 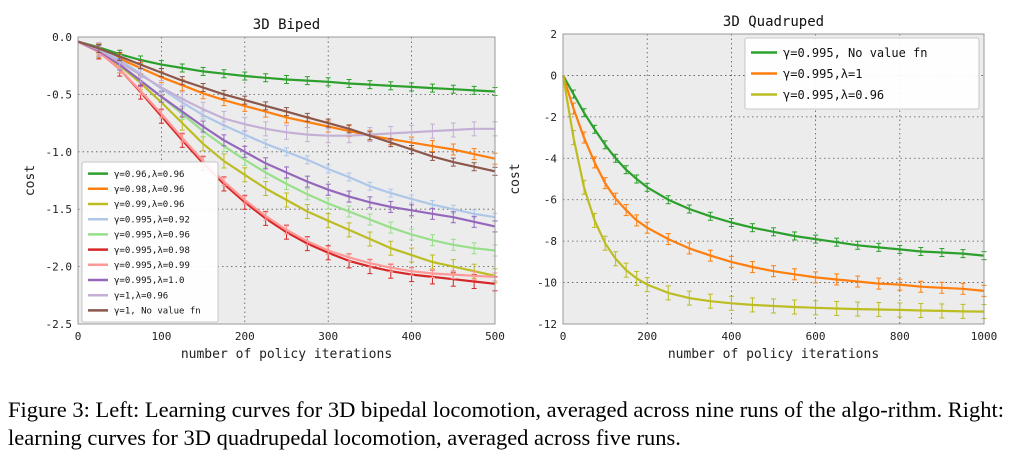 I want to click on legend-label: γ=0.995,λ=1.0, so click(x=149, y=281).